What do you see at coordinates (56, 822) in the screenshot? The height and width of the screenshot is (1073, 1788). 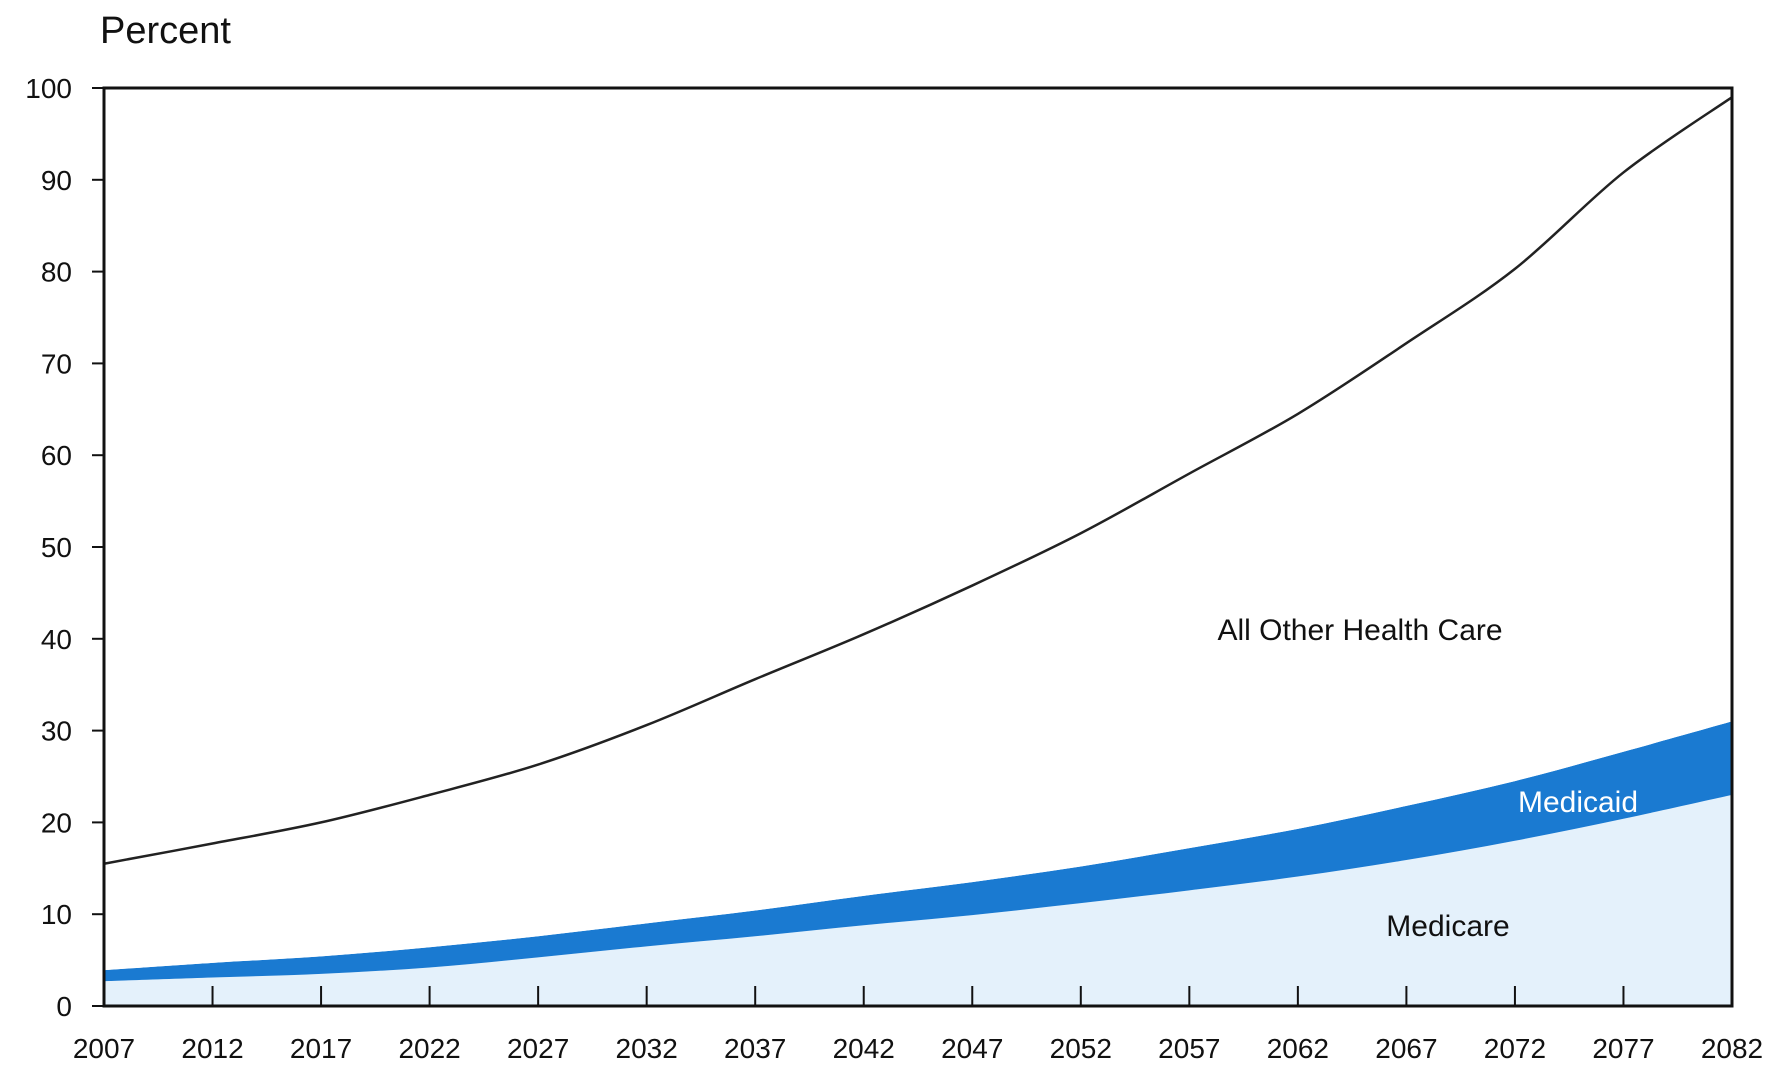 I see `y-tick-label: 20` at bounding box center [56, 822].